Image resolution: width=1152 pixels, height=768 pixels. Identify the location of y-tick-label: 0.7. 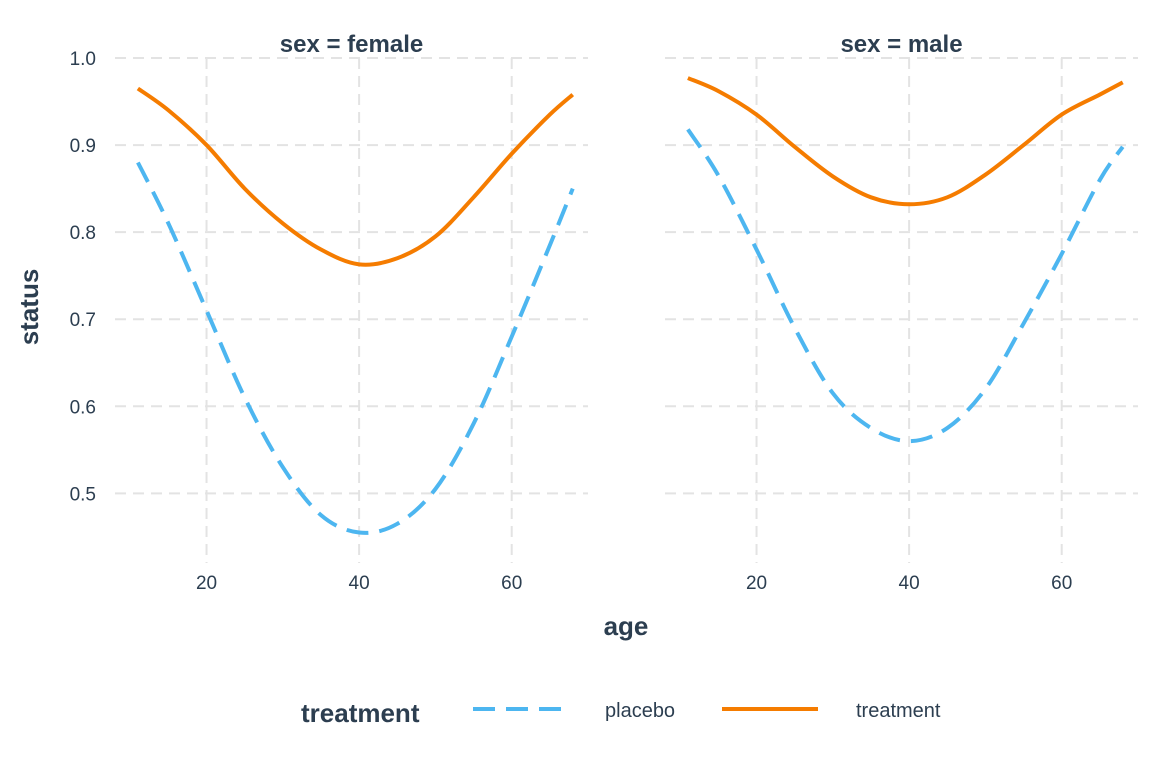
(83, 320).